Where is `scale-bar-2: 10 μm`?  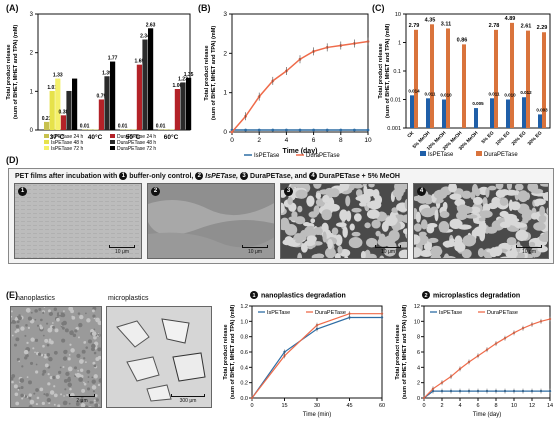 scale-bar-2: 10 μm is located at coordinates (255, 250).